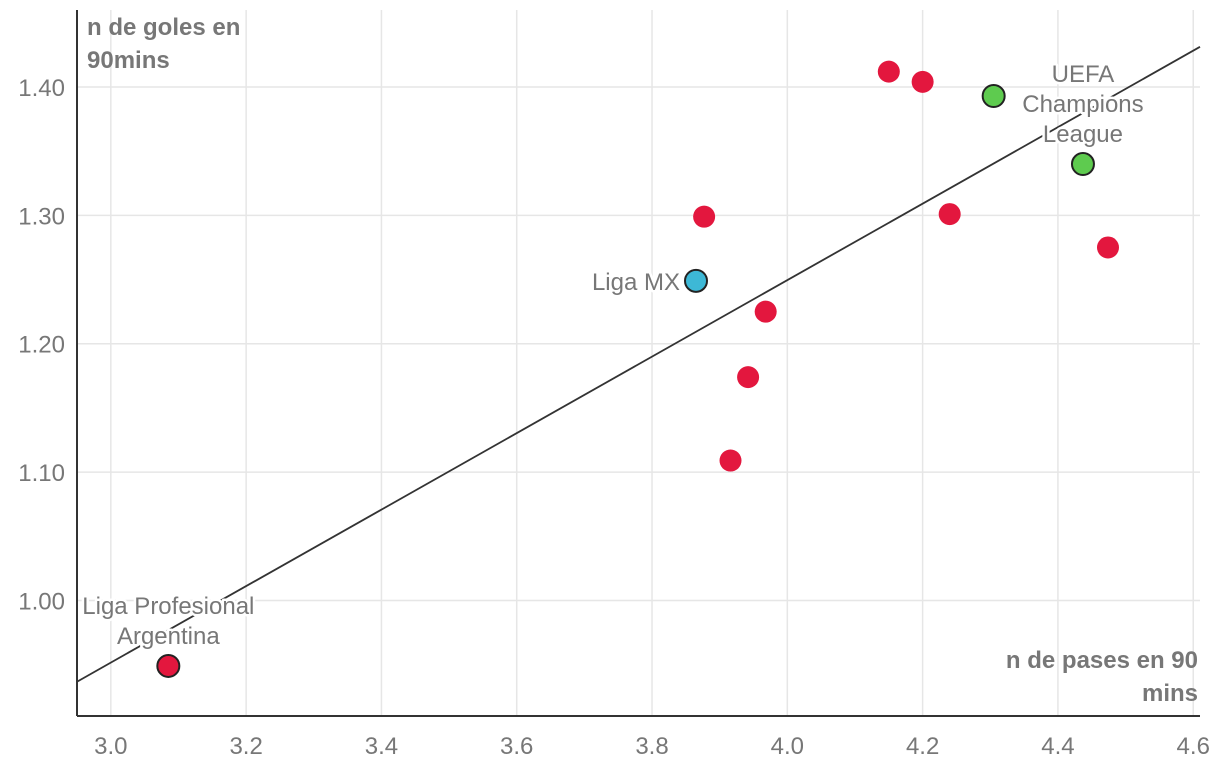  What do you see at coordinates (1083, 134) in the screenshot?
I see `point-label: League` at bounding box center [1083, 134].